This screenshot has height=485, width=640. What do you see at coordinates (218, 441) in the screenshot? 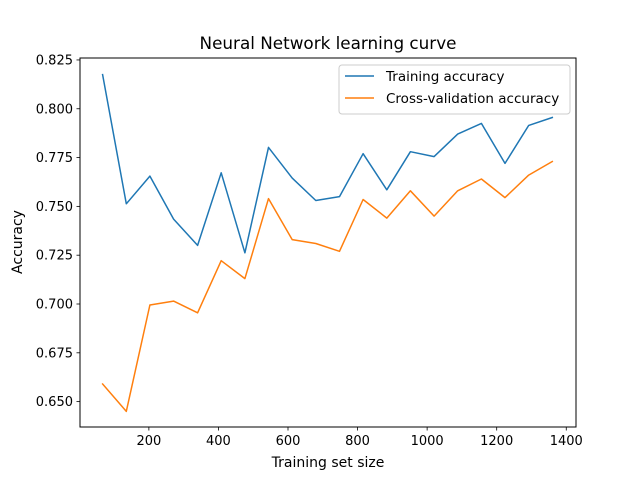
I see `x-tick-label: 400` at bounding box center [218, 441].